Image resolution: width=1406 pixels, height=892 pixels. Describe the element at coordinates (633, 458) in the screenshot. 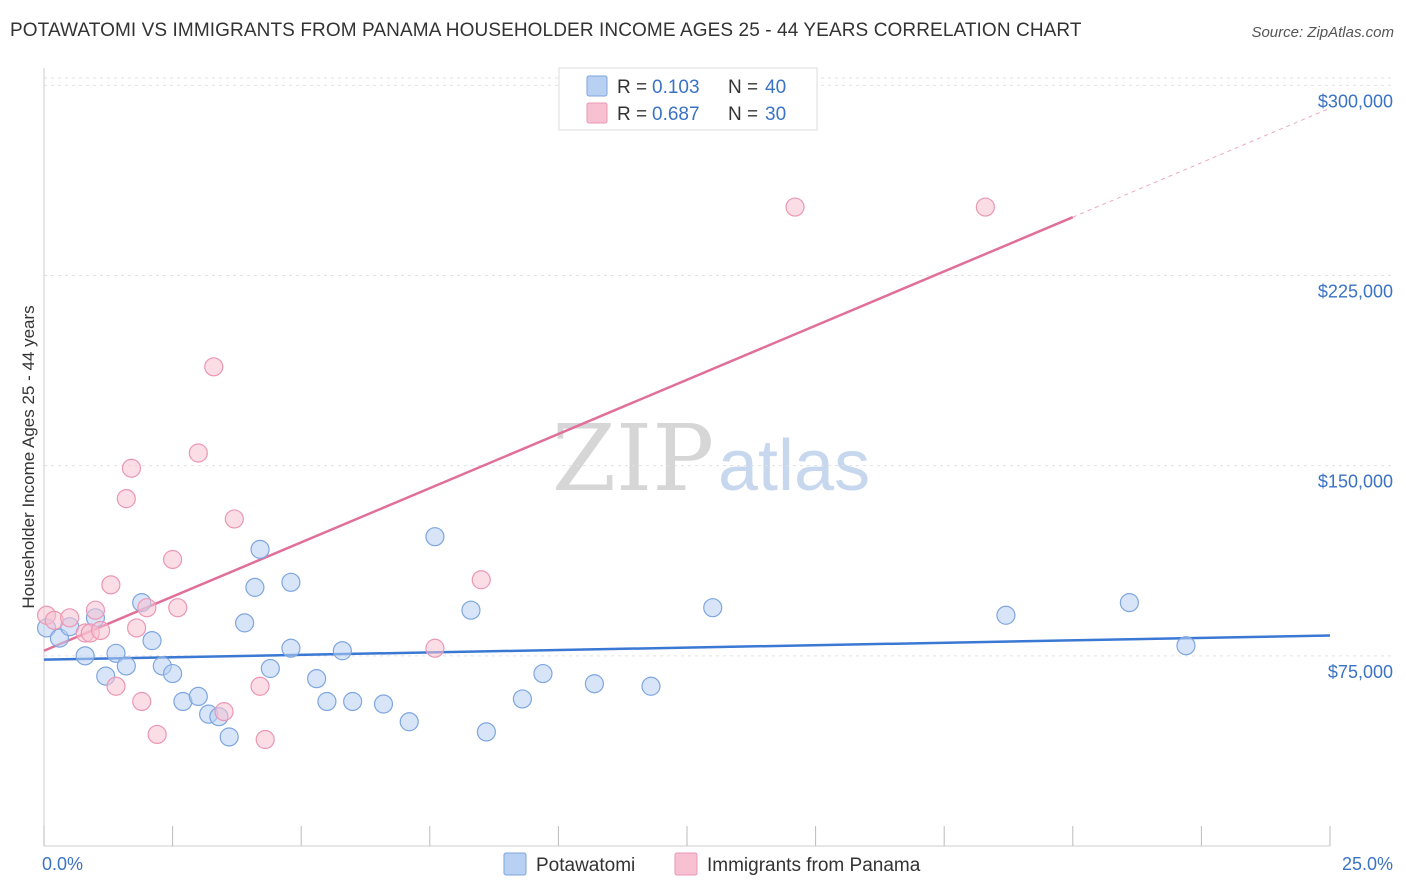

I see `watermark-zip: ZIP` at that location.